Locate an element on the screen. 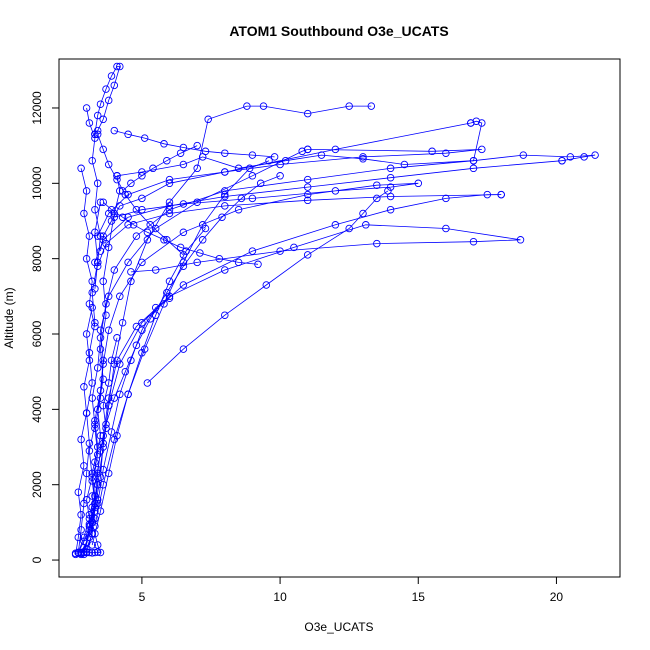  x-axis-label: O3e_UCATS is located at coordinates (338, 627).